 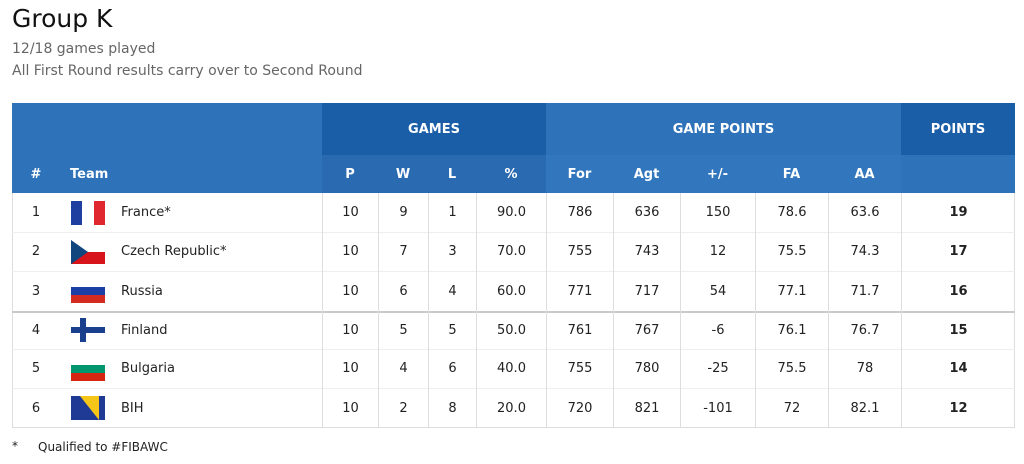 What do you see at coordinates (864, 174) in the screenshot?
I see `column-header: AA` at bounding box center [864, 174].